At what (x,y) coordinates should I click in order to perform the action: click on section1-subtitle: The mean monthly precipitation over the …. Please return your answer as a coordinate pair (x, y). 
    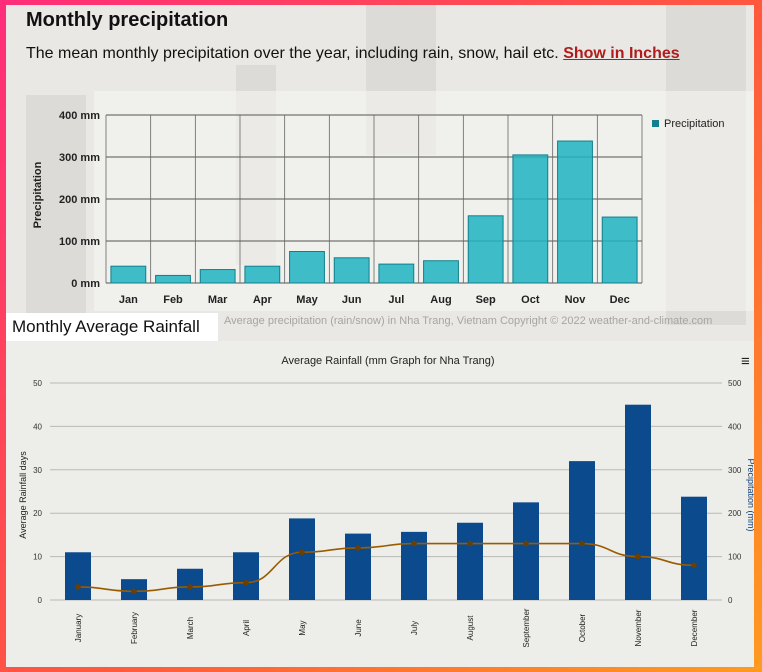
    Looking at the image, I should click on (353, 54).